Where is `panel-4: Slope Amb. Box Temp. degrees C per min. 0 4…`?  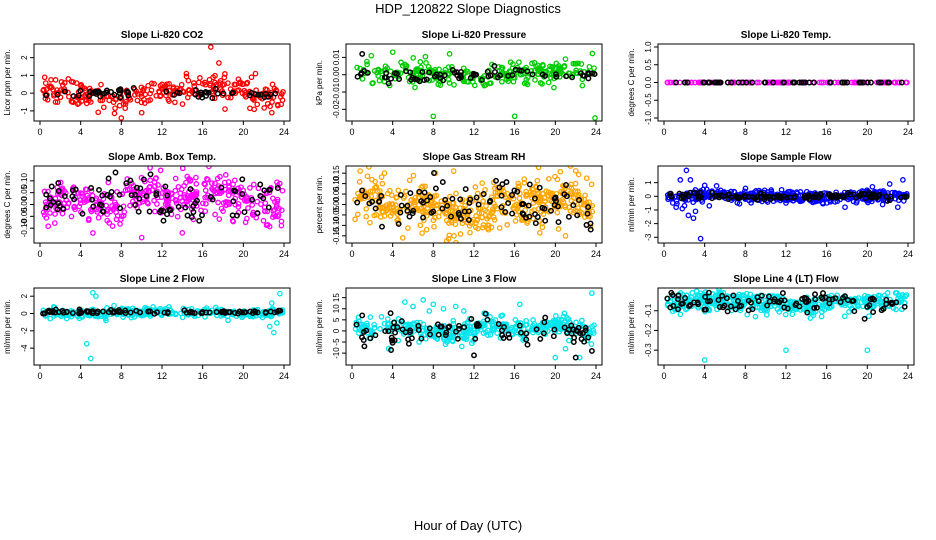 panel-4: Slope Amb. Box Temp. degrees C per min. 0 4… is located at coordinates (147, 205).